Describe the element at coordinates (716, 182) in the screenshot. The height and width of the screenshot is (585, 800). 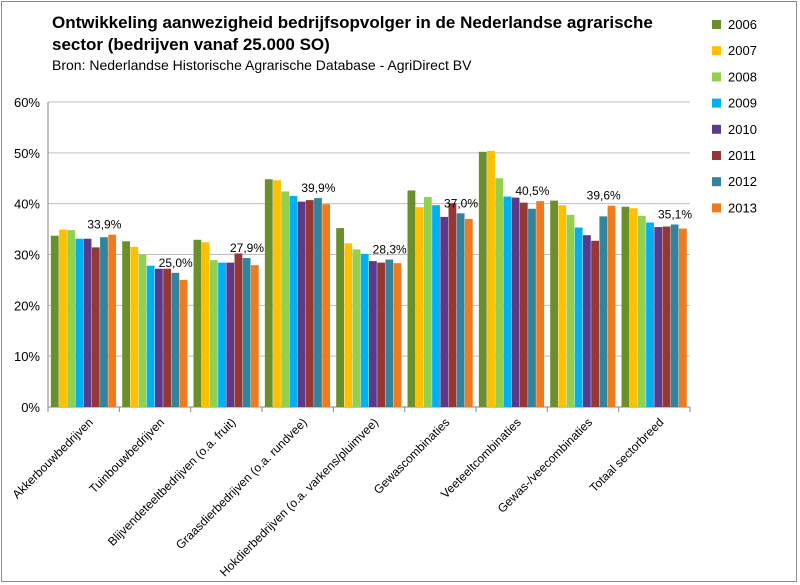
I see `legend-swatch-2012` at that location.